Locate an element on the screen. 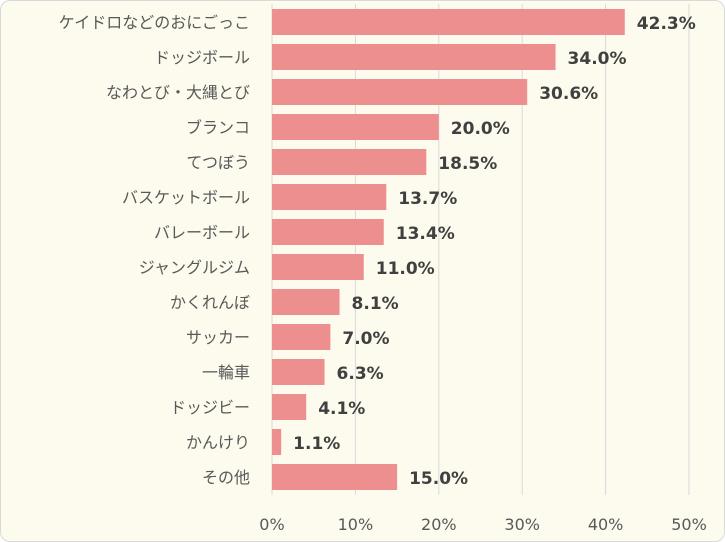 The height and width of the screenshot is (542, 725). data-label: 6.3% is located at coordinates (360, 374).